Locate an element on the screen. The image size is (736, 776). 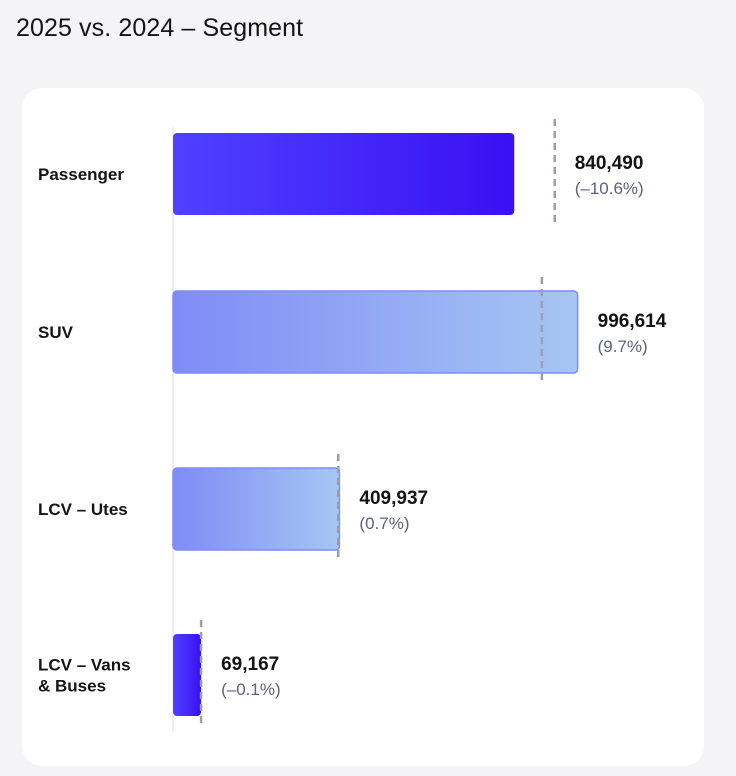
category-label-3: LCV – Utes is located at coordinates (83, 509).